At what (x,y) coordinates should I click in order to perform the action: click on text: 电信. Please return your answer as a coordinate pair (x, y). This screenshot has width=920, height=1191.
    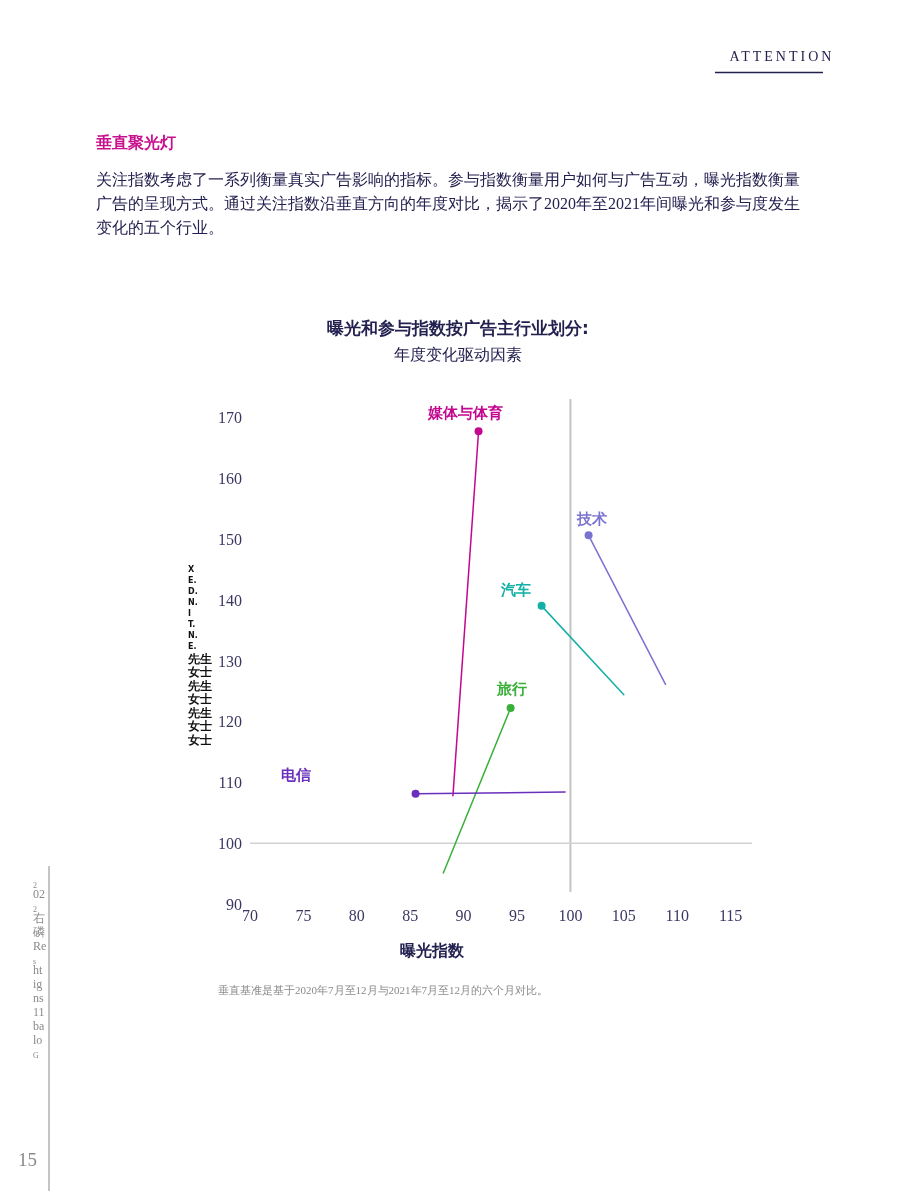
    Looking at the image, I should click on (295, 774).